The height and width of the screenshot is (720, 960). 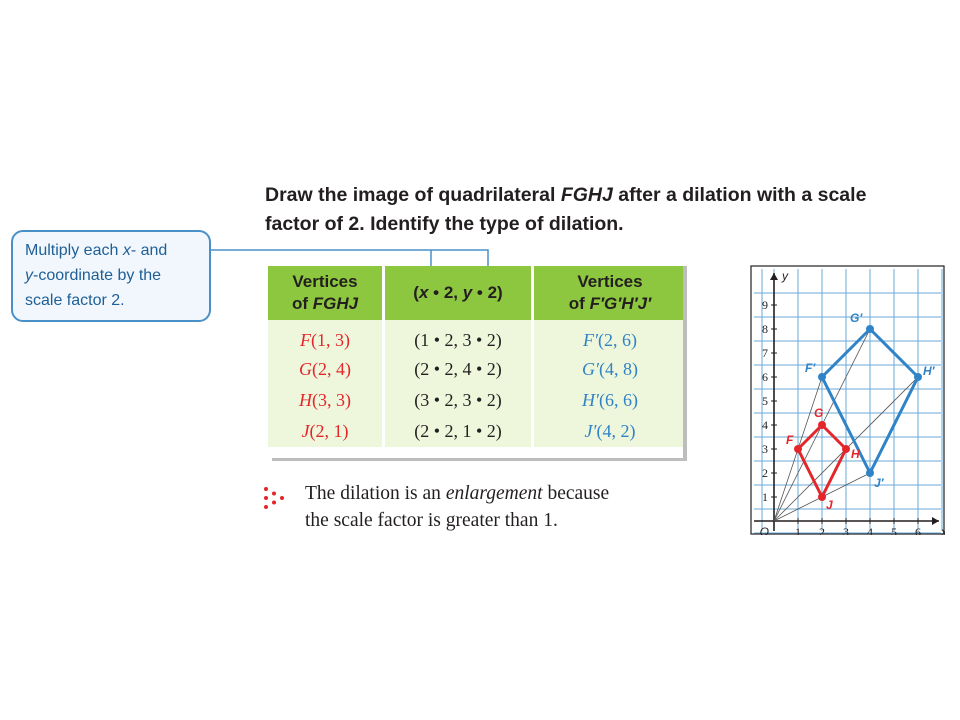 What do you see at coordinates (829, 505) in the screenshot?
I see `original-vertex-label: J` at bounding box center [829, 505].